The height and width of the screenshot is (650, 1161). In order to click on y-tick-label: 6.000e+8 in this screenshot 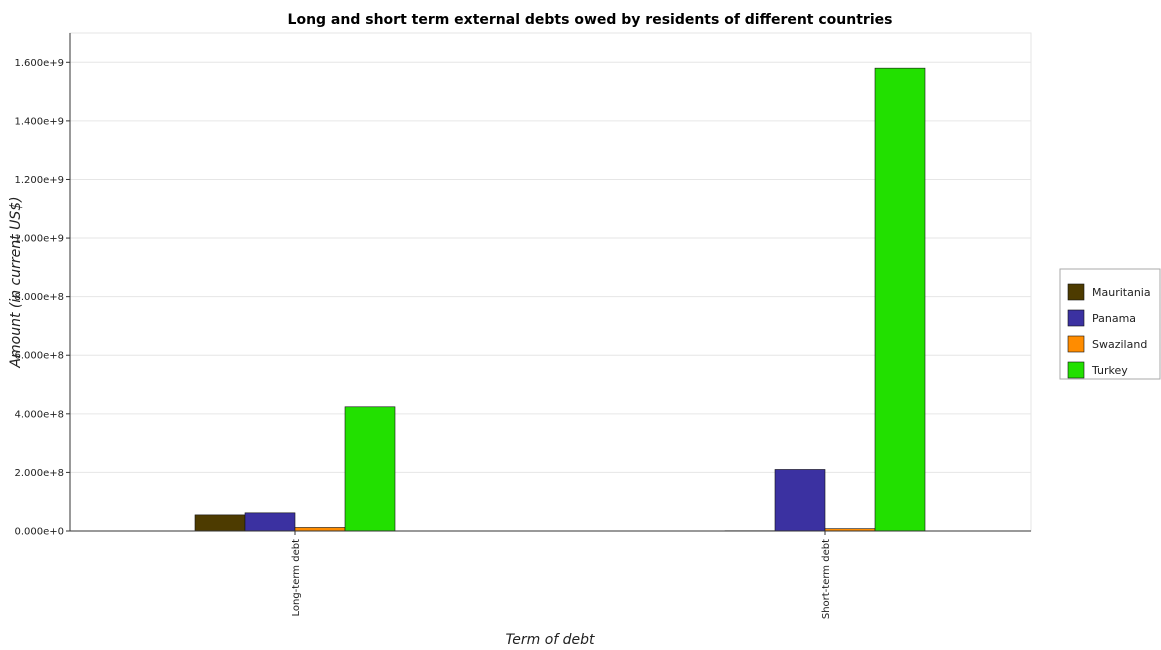, I will do `click(39, 356)`.